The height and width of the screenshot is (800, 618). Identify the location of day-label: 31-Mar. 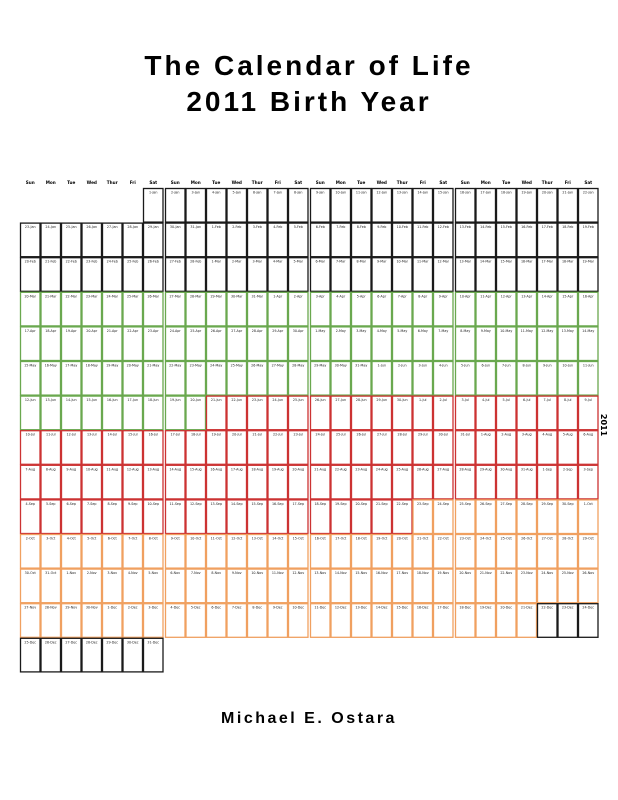
(257, 296).